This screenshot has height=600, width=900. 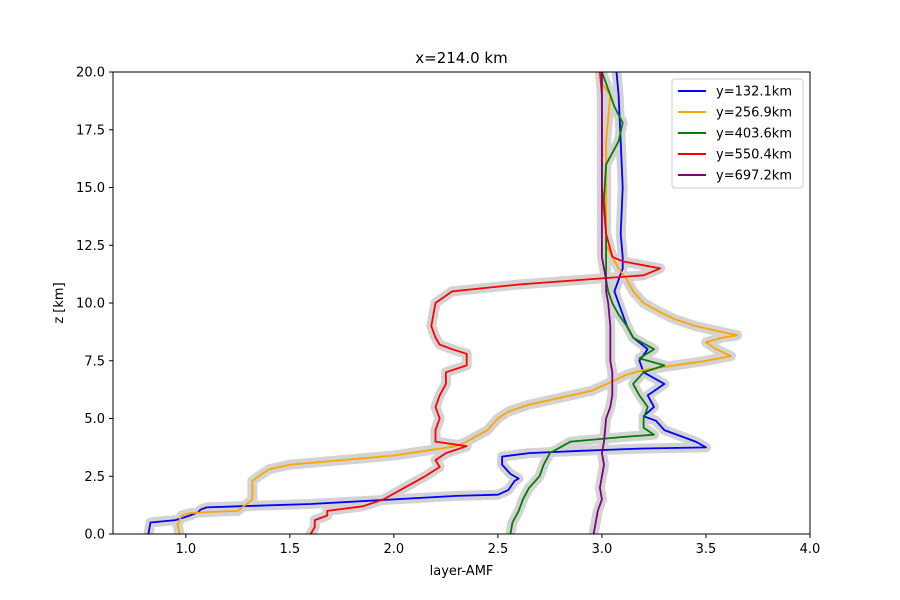 What do you see at coordinates (94, 535) in the screenshot?
I see `y-tick-label: 0.0` at bounding box center [94, 535].